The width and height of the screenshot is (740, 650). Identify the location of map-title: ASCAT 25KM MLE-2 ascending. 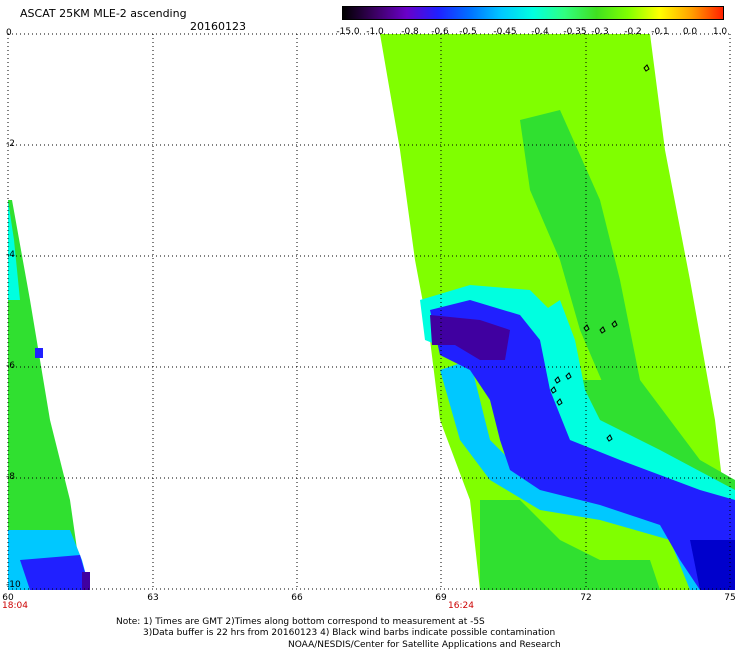
(103, 13).